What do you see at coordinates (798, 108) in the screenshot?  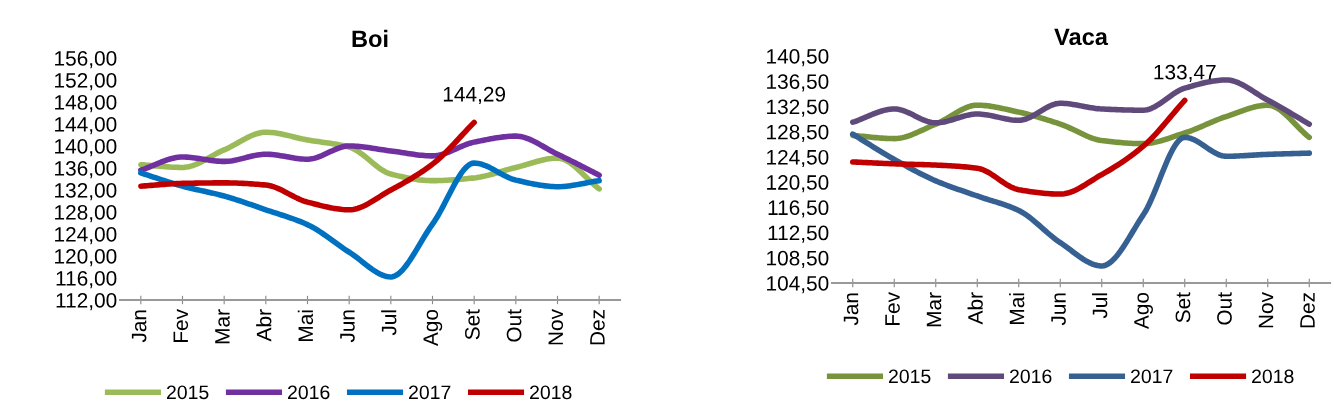 I see `y-tick-label: 132,50` at bounding box center [798, 108].